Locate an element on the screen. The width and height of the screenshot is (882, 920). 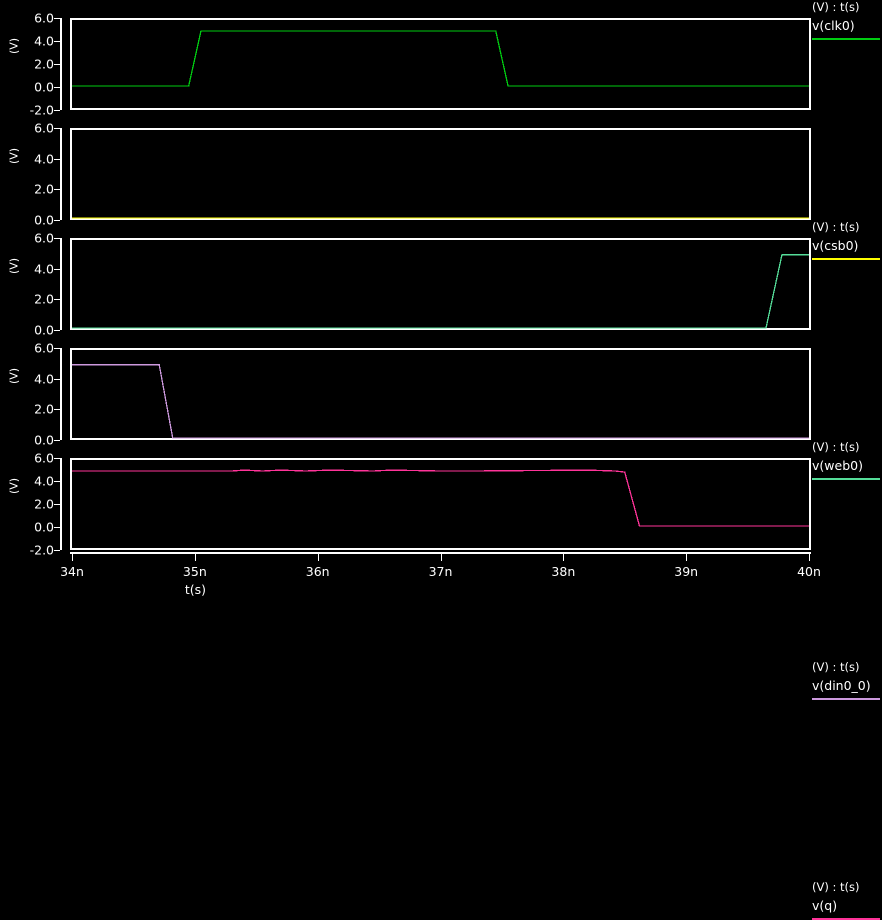
waveform-panel-vclk0: (V) 6.0 4.0 2.0 0.0 -2.0 (V) : t(s) v(clk0) is located at coordinates (441, 59).